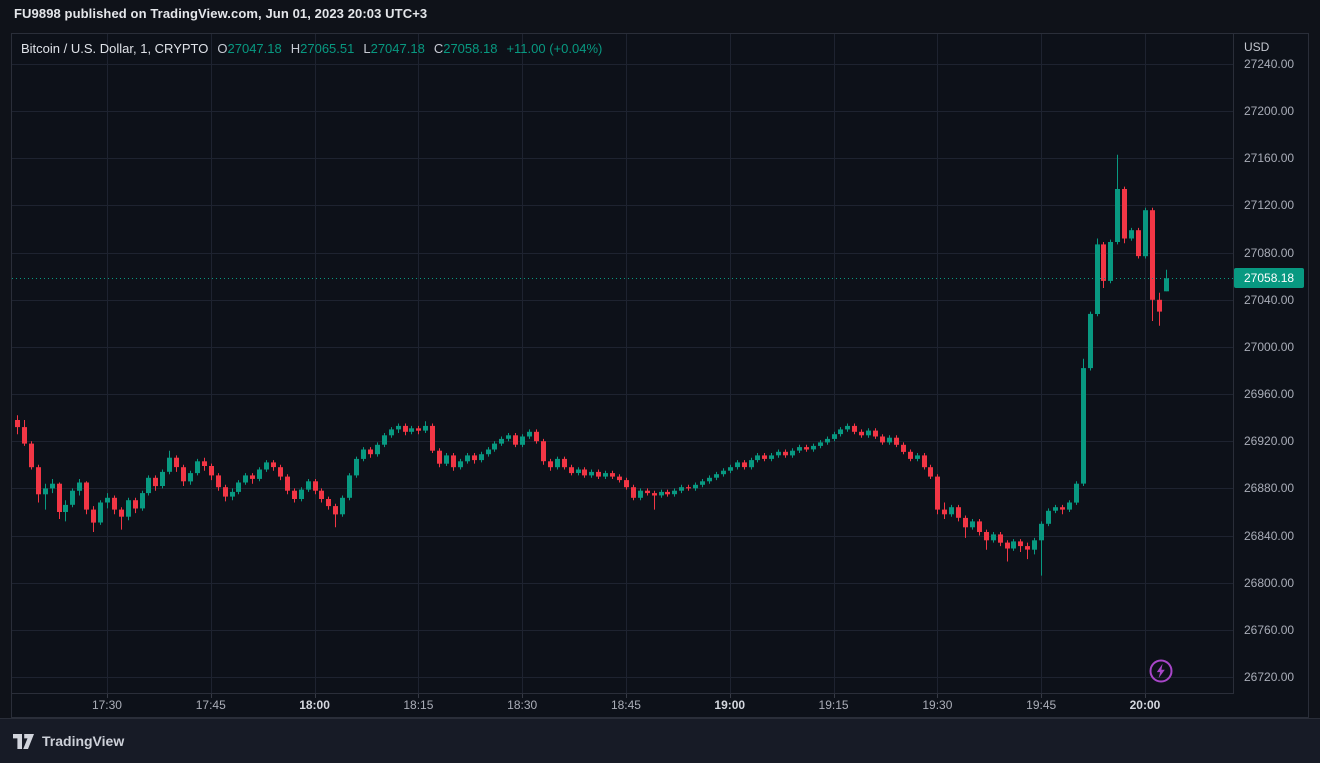  What do you see at coordinates (1269, 278) in the screenshot?
I see `last-price-badge: 27058.18` at bounding box center [1269, 278].